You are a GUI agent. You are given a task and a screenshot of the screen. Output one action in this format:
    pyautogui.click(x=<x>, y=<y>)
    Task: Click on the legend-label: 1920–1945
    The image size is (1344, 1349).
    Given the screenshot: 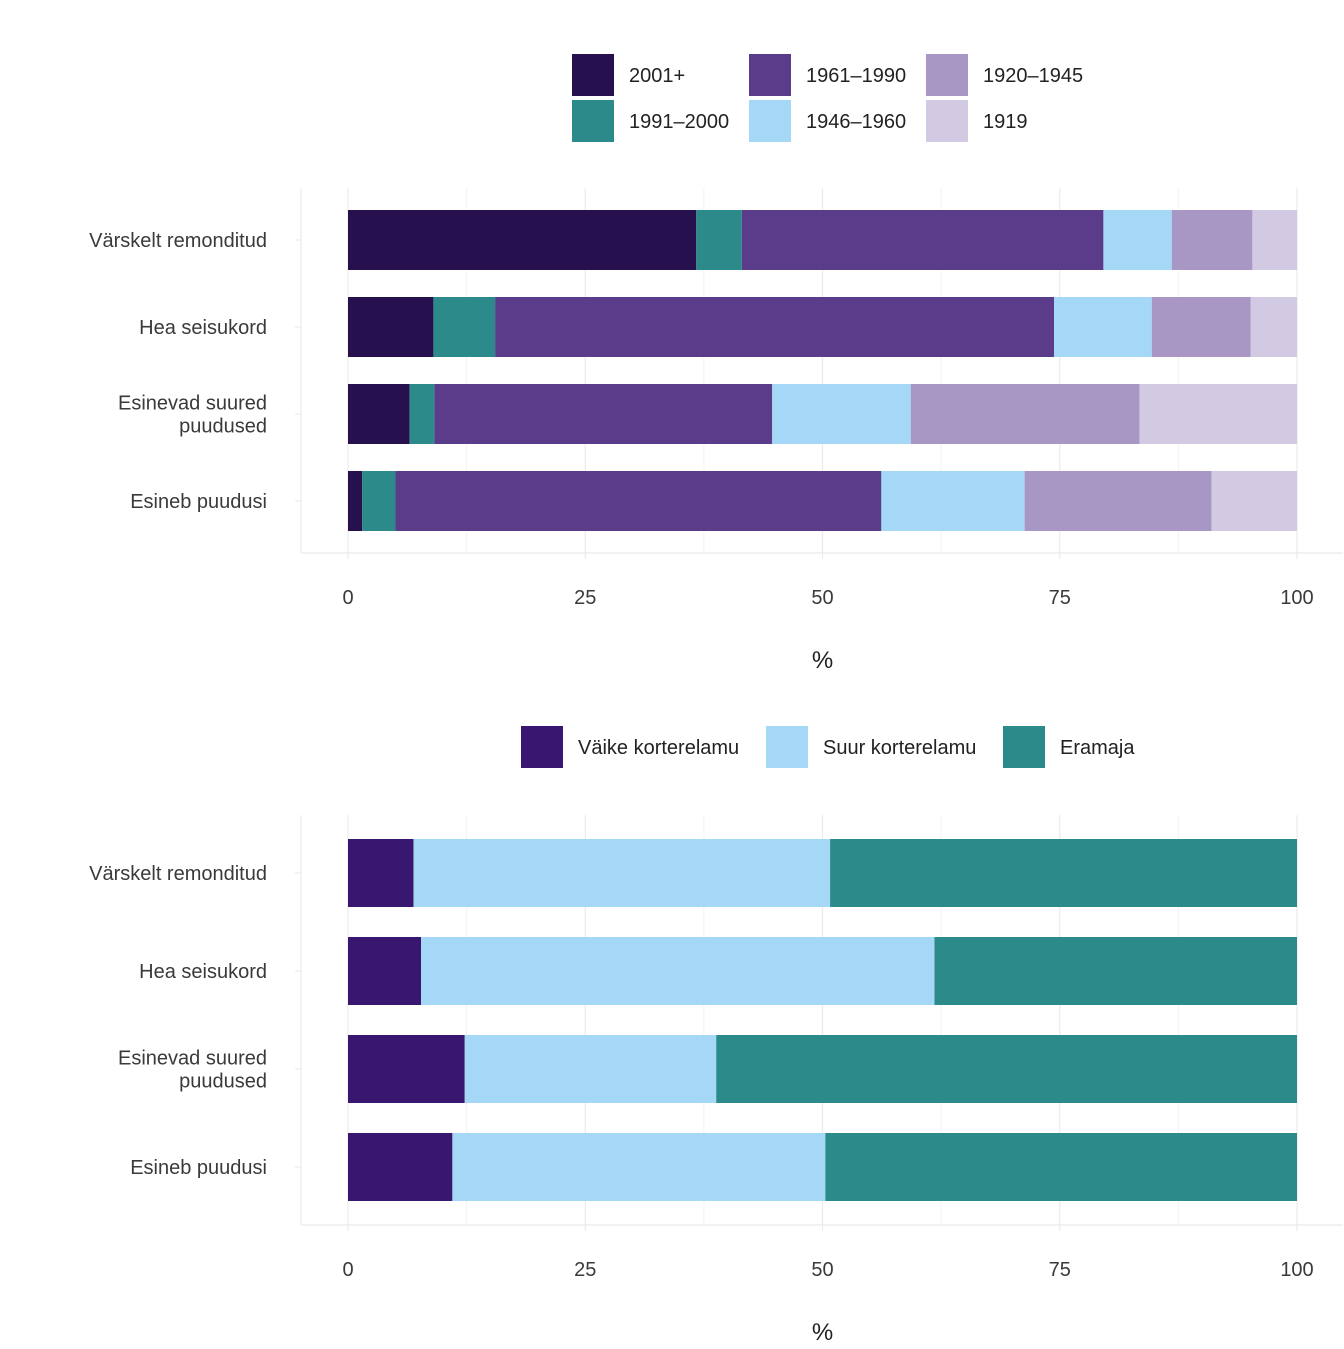 What is the action you would take?
    pyautogui.click(x=1033, y=76)
    